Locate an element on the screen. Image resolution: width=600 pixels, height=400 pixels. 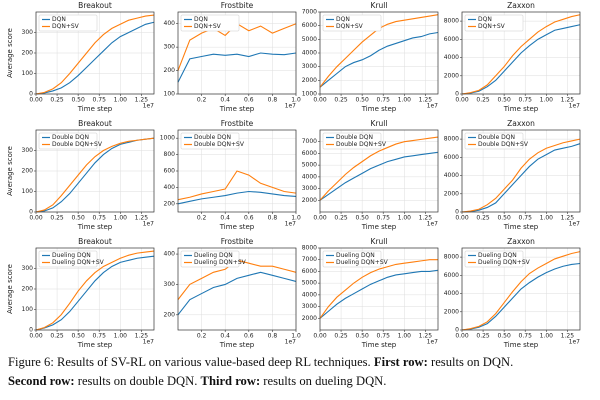
x-tick-label: 0.8 is located at coordinates (273, 218).